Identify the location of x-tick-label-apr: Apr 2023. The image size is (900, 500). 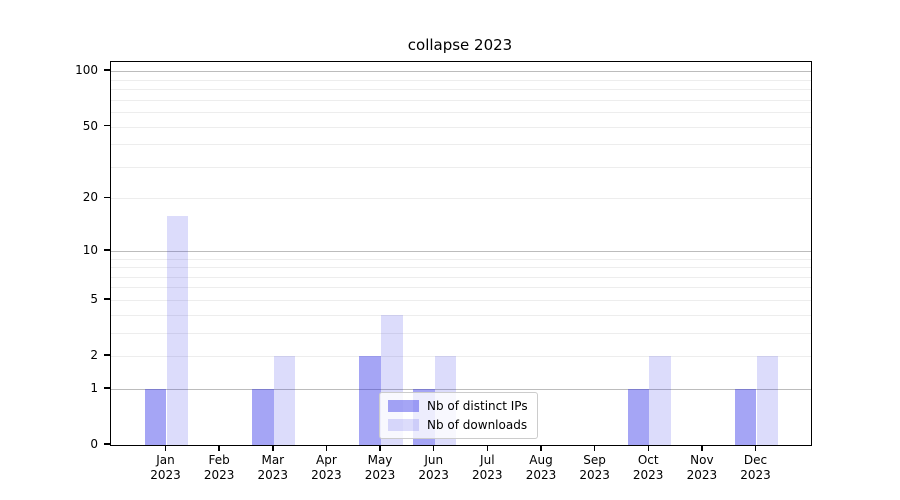
(326, 467).